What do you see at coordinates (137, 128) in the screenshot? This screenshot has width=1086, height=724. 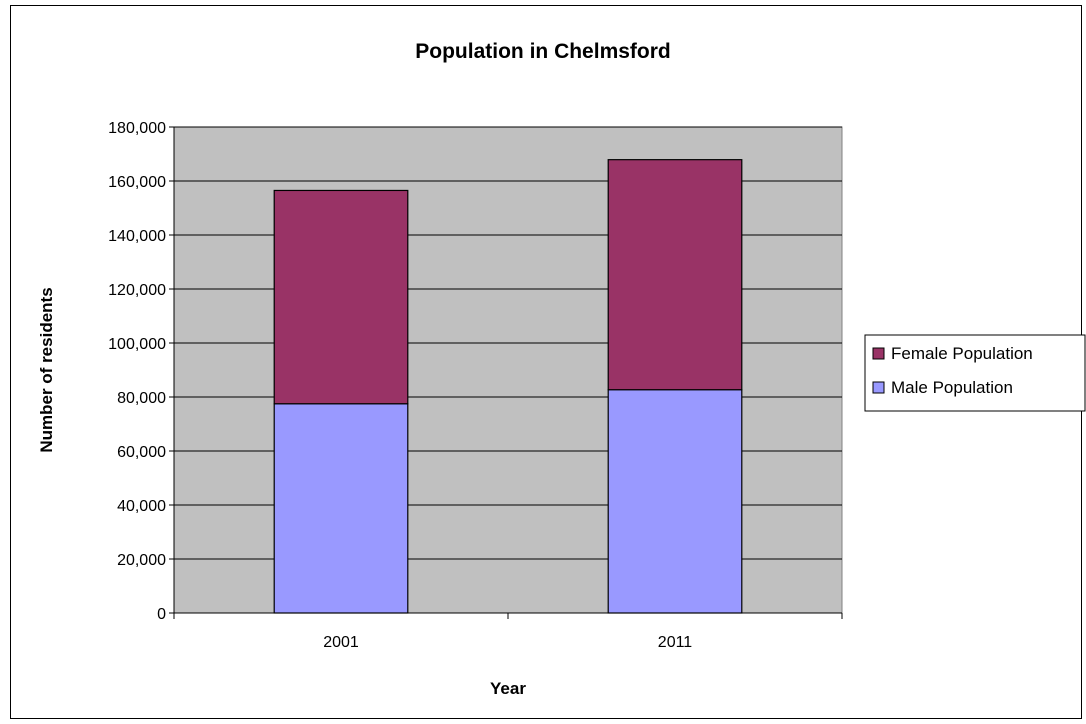 I see `y-tick-label: 180,000` at bounding box center [137, 128].